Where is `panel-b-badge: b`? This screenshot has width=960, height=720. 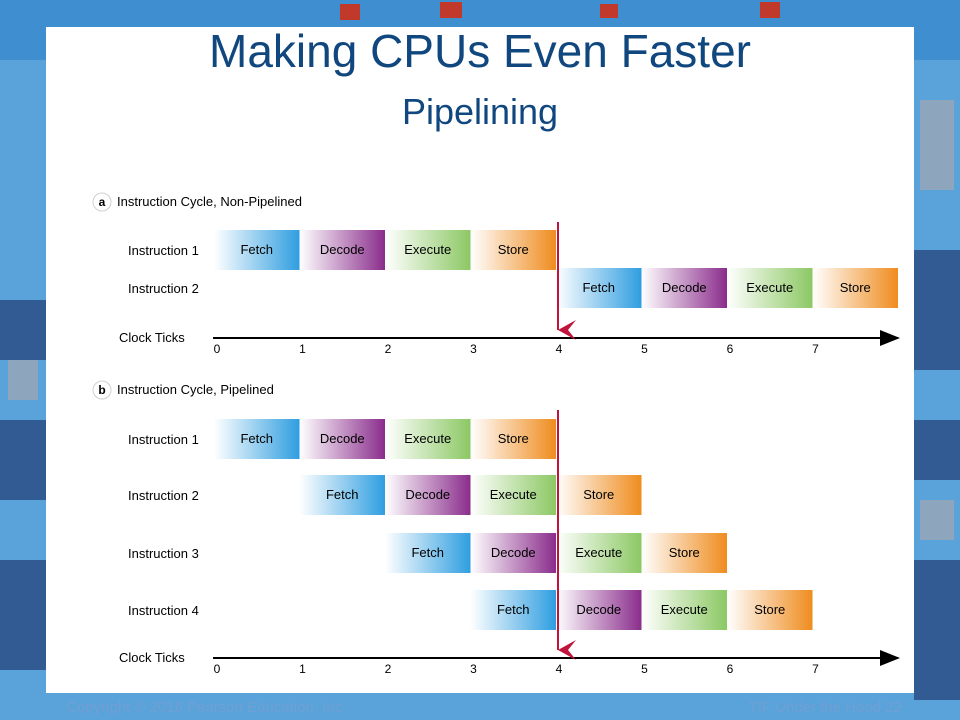
panel-b-badge: b is located at coordinates (102, 390).